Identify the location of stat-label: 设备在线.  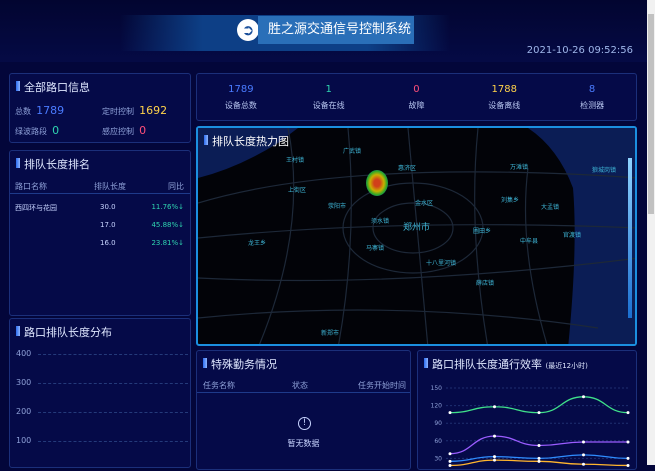
(328, 105).